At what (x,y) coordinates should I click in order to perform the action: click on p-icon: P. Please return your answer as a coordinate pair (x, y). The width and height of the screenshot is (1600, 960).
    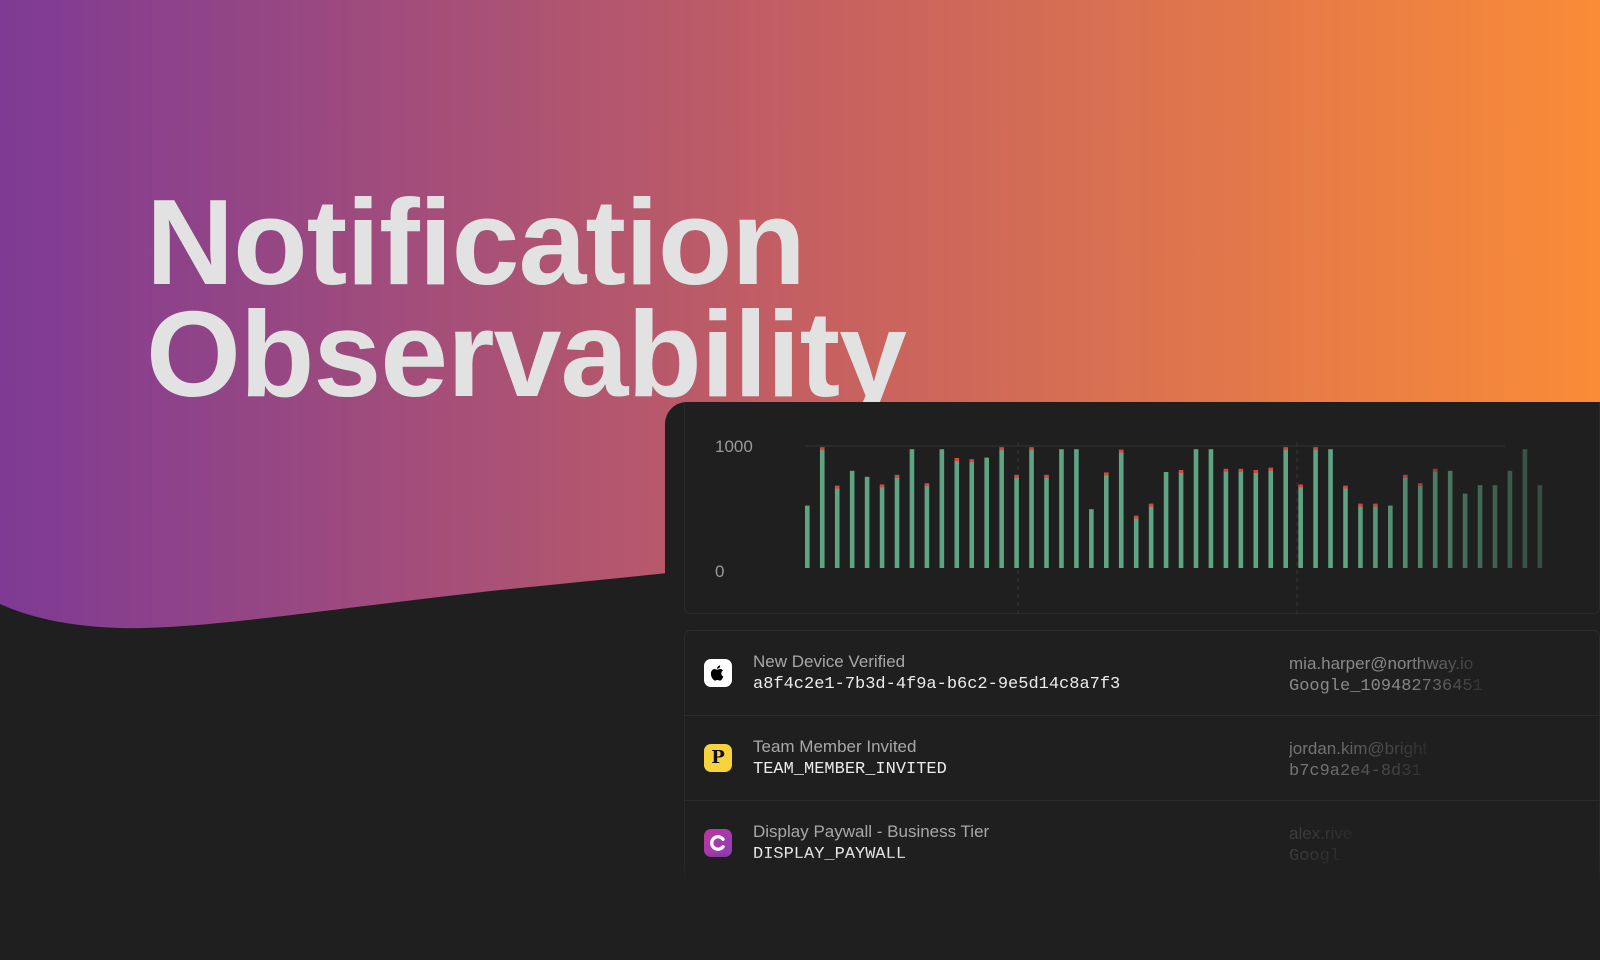
    Looking at the image, I should click on (718, 758).